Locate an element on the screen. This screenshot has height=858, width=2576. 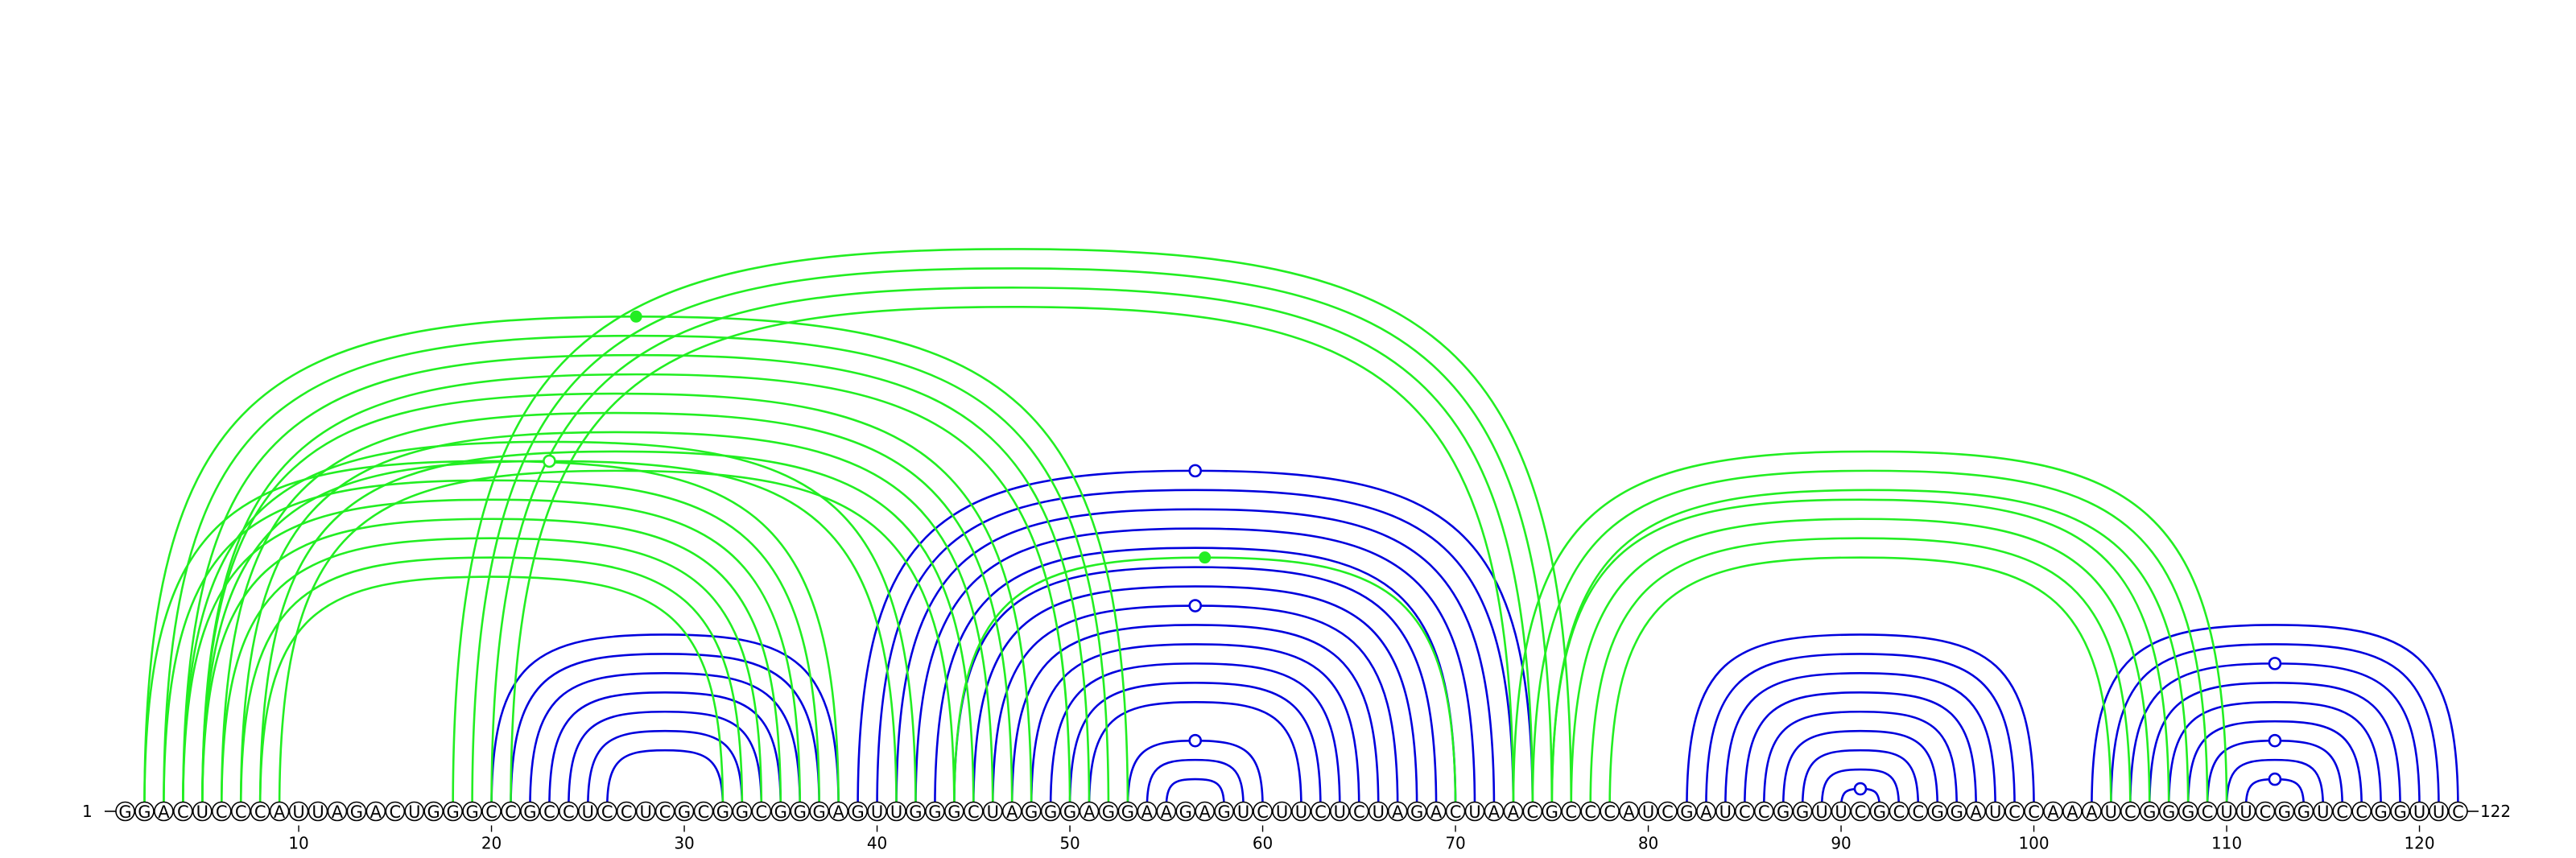
tick-label: 50 is located at coordinates (1069, 844).